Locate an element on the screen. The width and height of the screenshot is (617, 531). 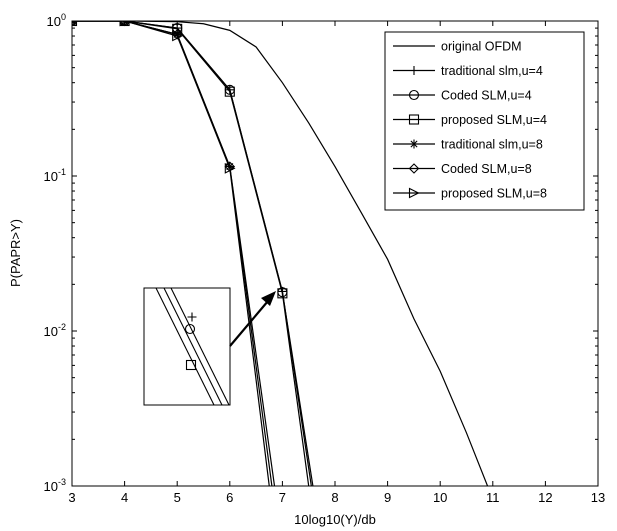
x-tick-label: 7 is located at coordinates (282, 497).